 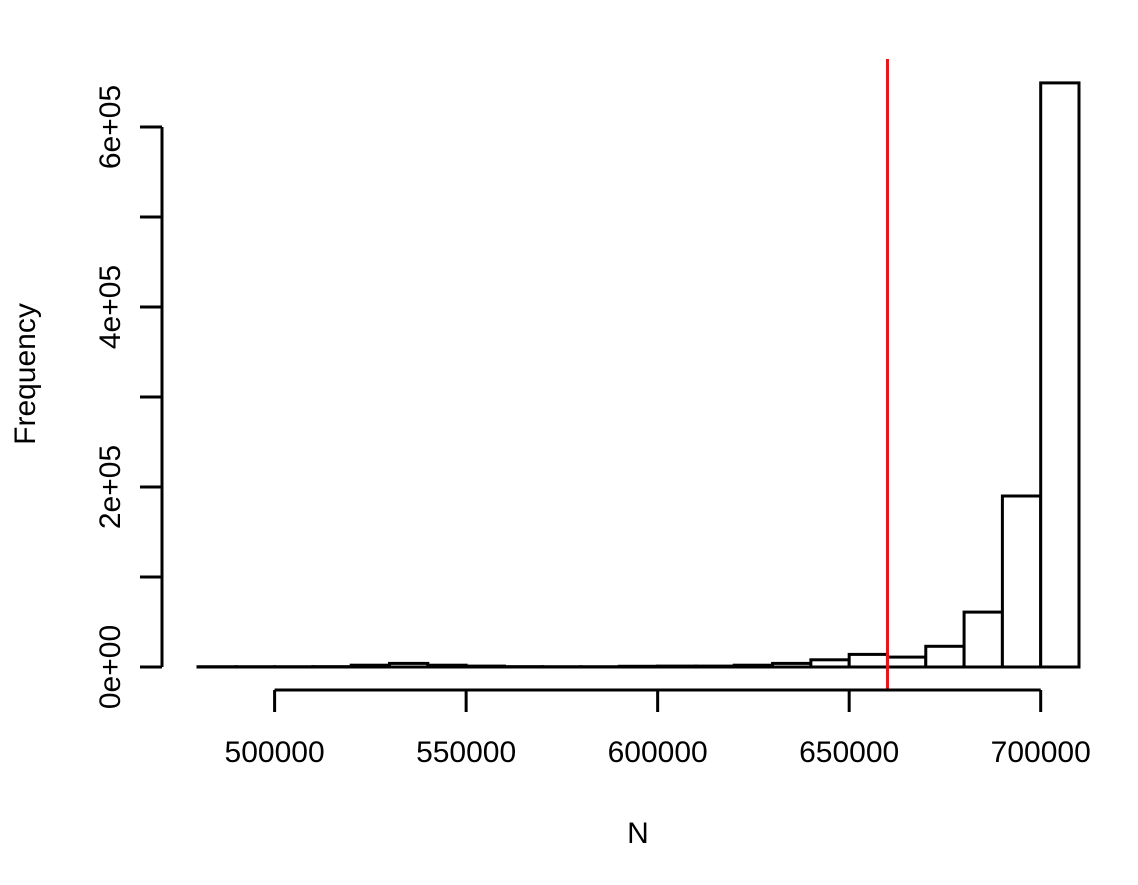 What do you see at coordinates (110, 667) in the screenshot?
I see `y-tick-label-0: 0e+00` at bounding box center [110, 667].